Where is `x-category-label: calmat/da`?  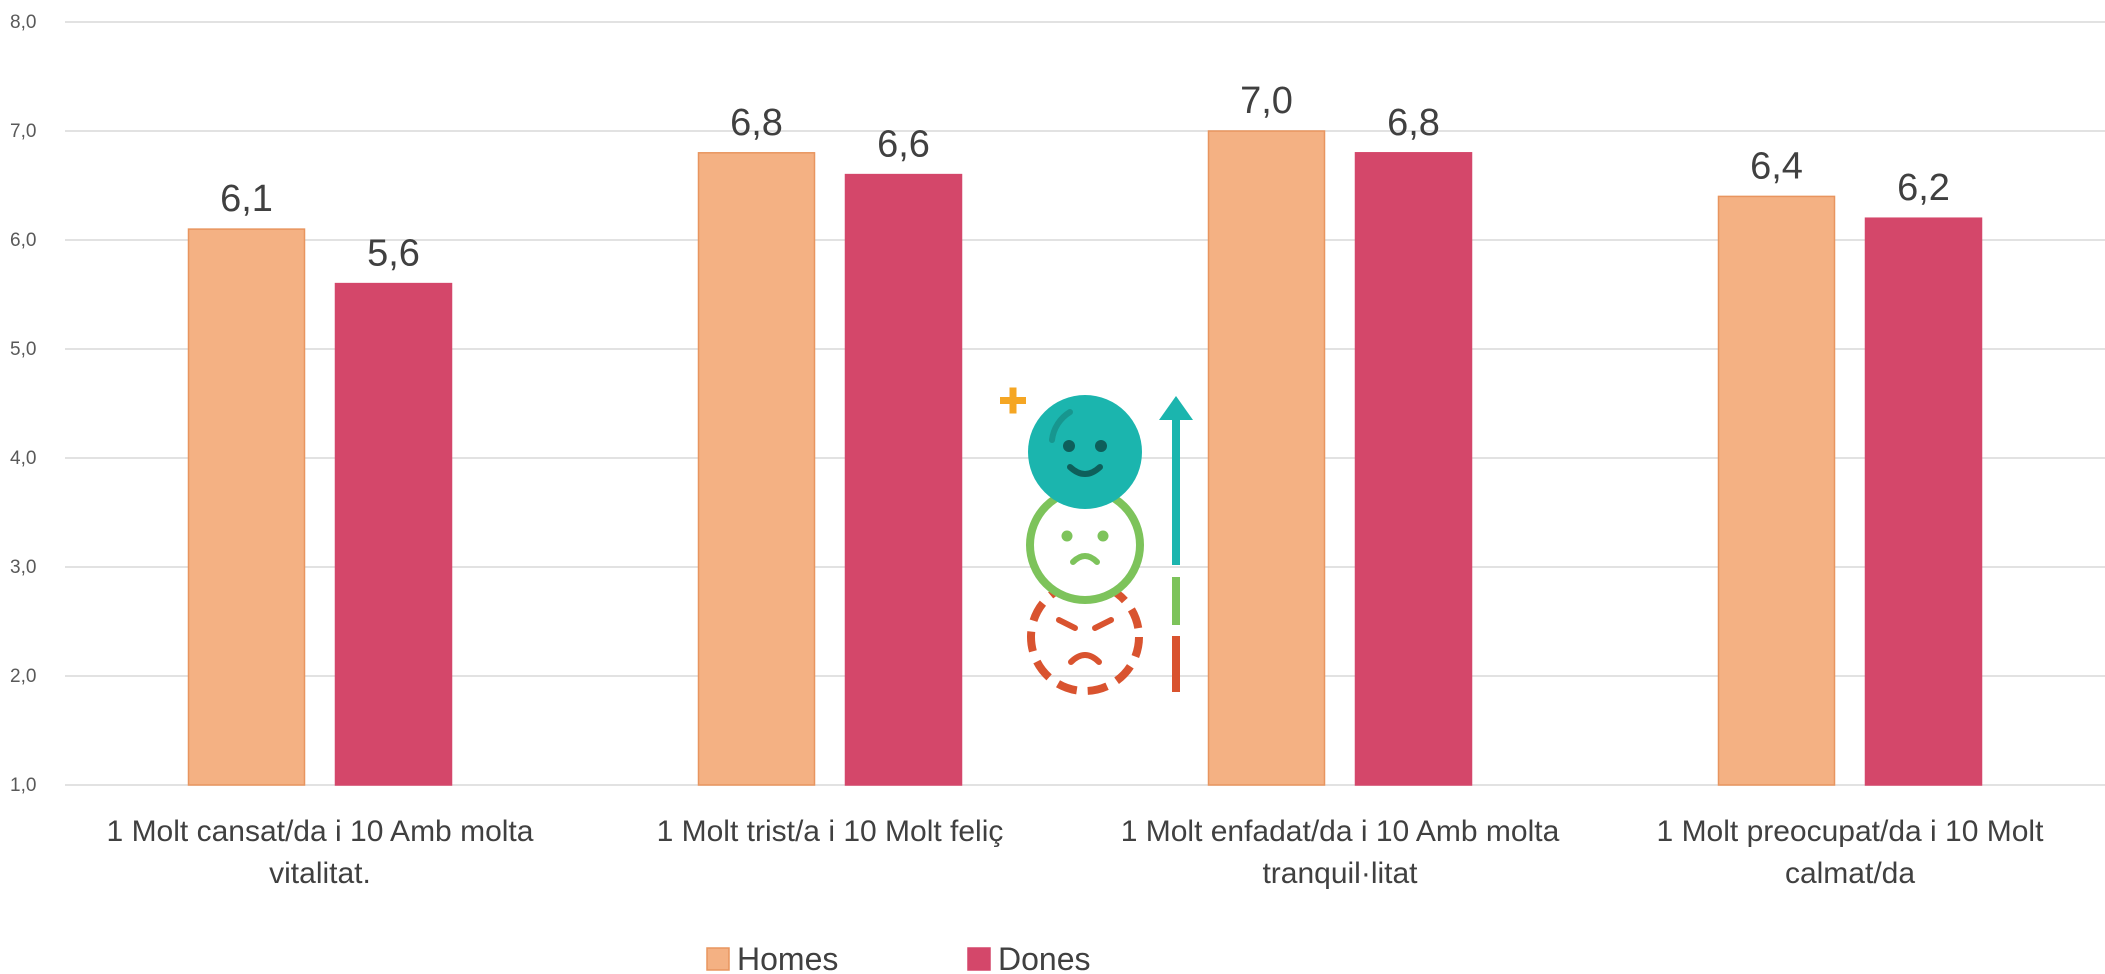 x-category-label: calmat/da is located at coordinates (1850, 873).